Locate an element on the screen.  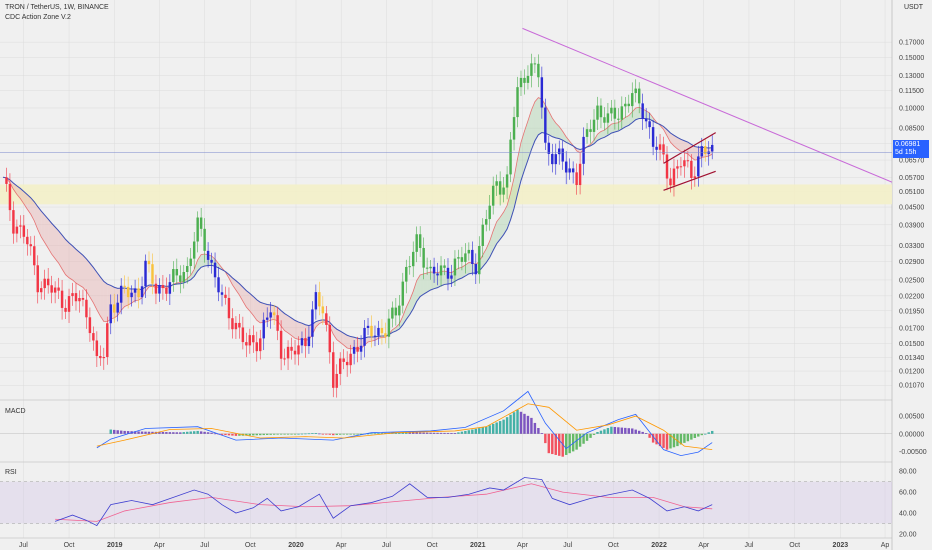
macd-title: MACD is located at coordinates (15, 411).